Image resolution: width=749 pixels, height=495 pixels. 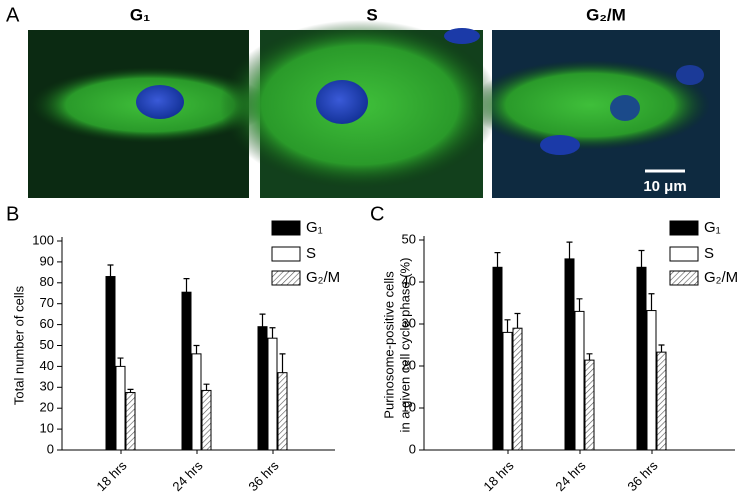 What do you see at coordinates (47, 323) in the screenshot?
I see `y-tick-label: 60` at bounding box center [47, 323].